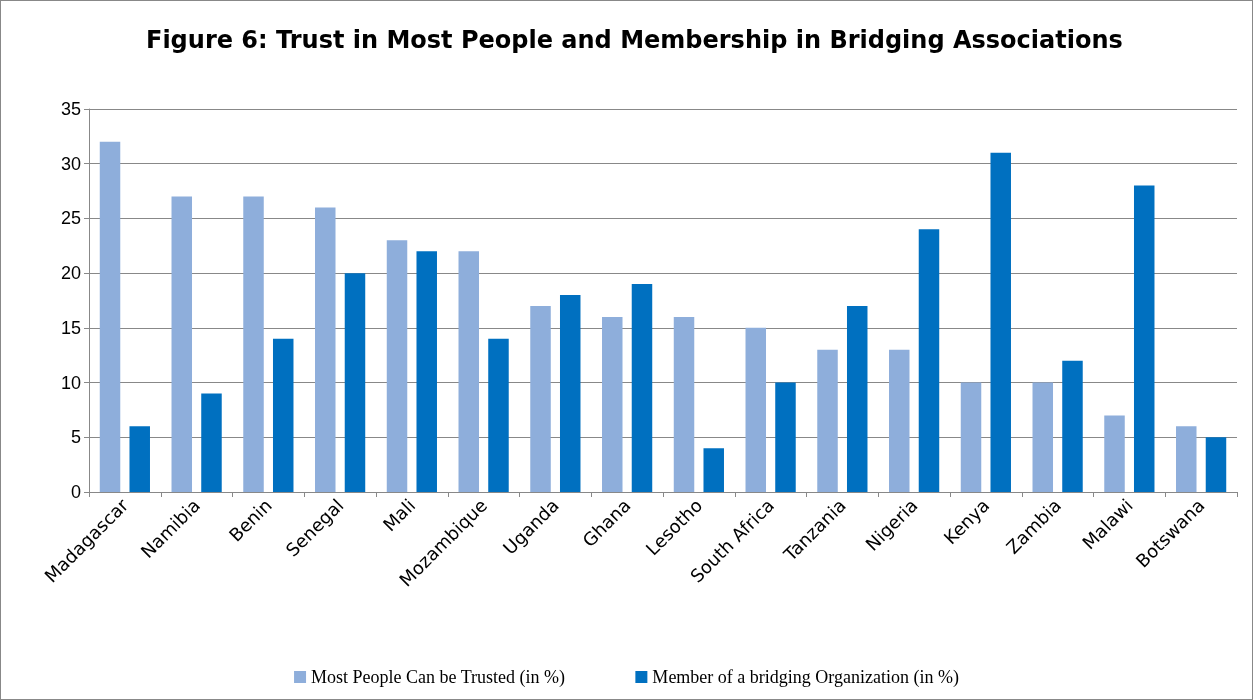 The width and height of the screenshot is (1253, 700). I want to click on y-tick-label: 25, so click(70, 218).